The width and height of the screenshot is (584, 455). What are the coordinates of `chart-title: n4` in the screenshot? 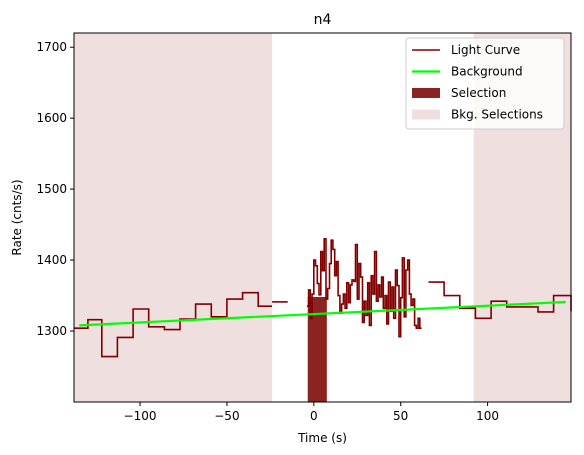 It's located at (323, 20).